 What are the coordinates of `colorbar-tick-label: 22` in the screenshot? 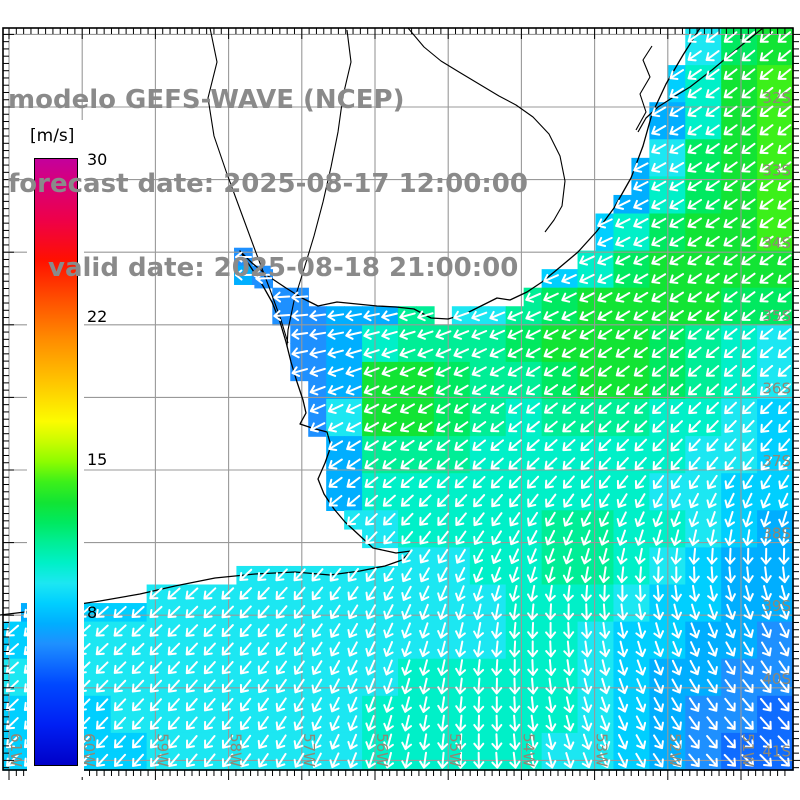 It's located at (97, 316).